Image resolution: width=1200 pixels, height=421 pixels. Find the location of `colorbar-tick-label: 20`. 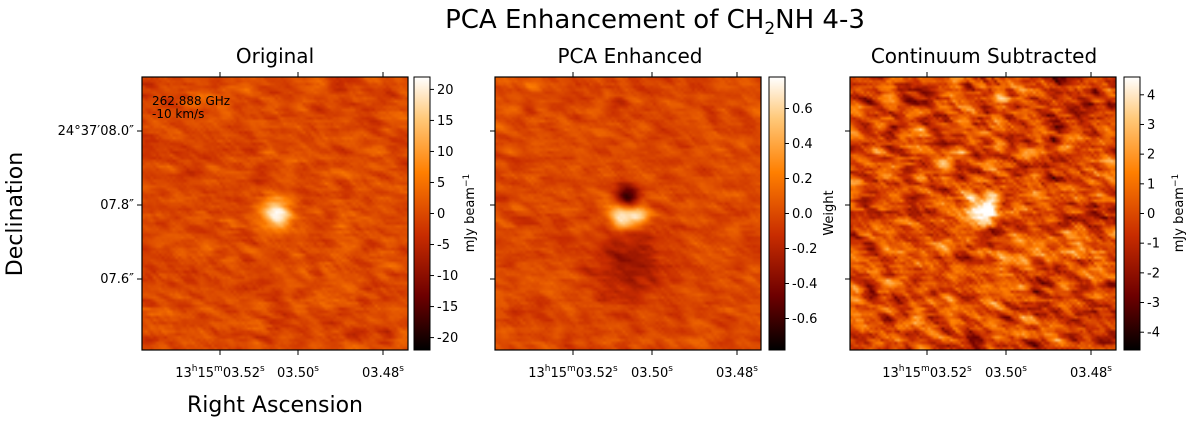

colorbar-tick-label: 20 is located at coordinates (445, 90).